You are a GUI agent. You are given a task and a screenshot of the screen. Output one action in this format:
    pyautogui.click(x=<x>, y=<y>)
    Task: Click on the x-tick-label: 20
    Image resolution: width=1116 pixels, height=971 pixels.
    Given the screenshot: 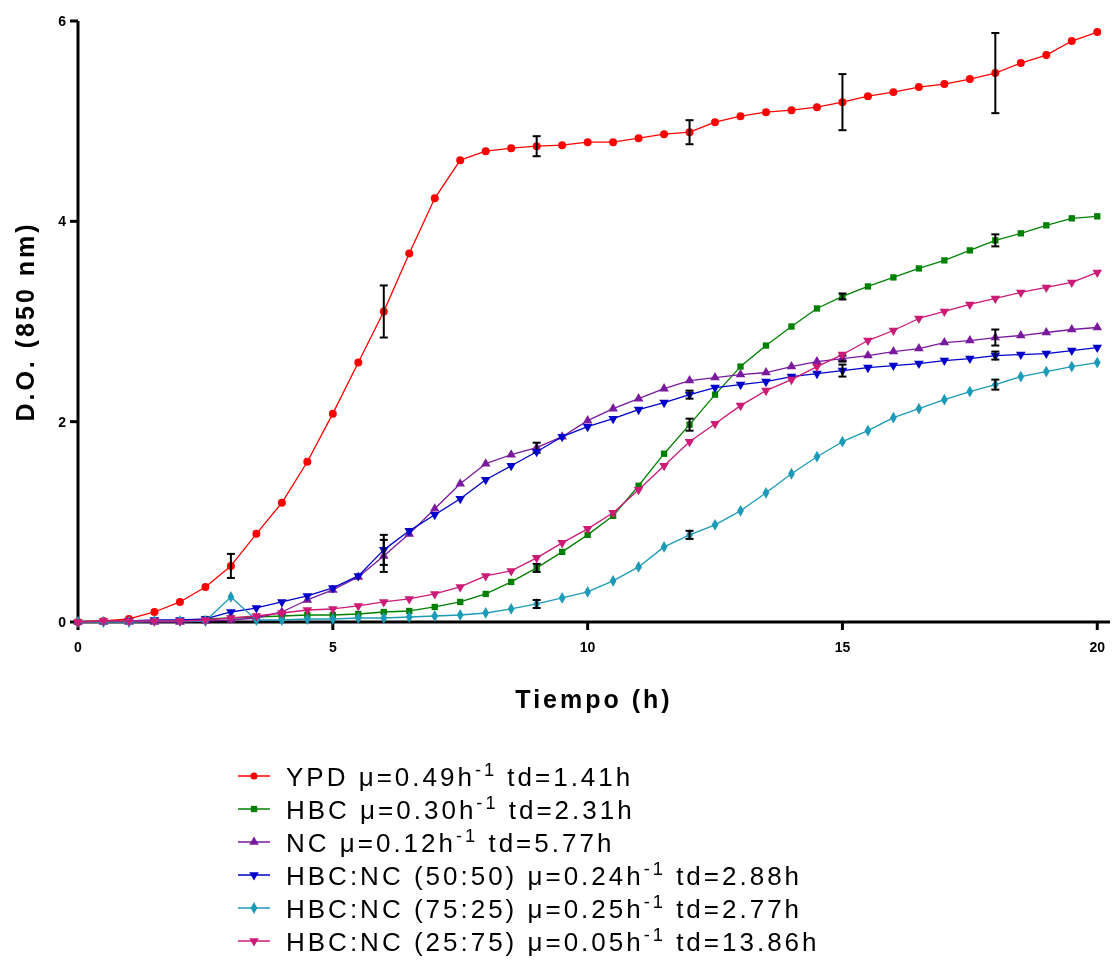 What is the action you would take?
    pyautogui.click(x=1097, y=647)
    